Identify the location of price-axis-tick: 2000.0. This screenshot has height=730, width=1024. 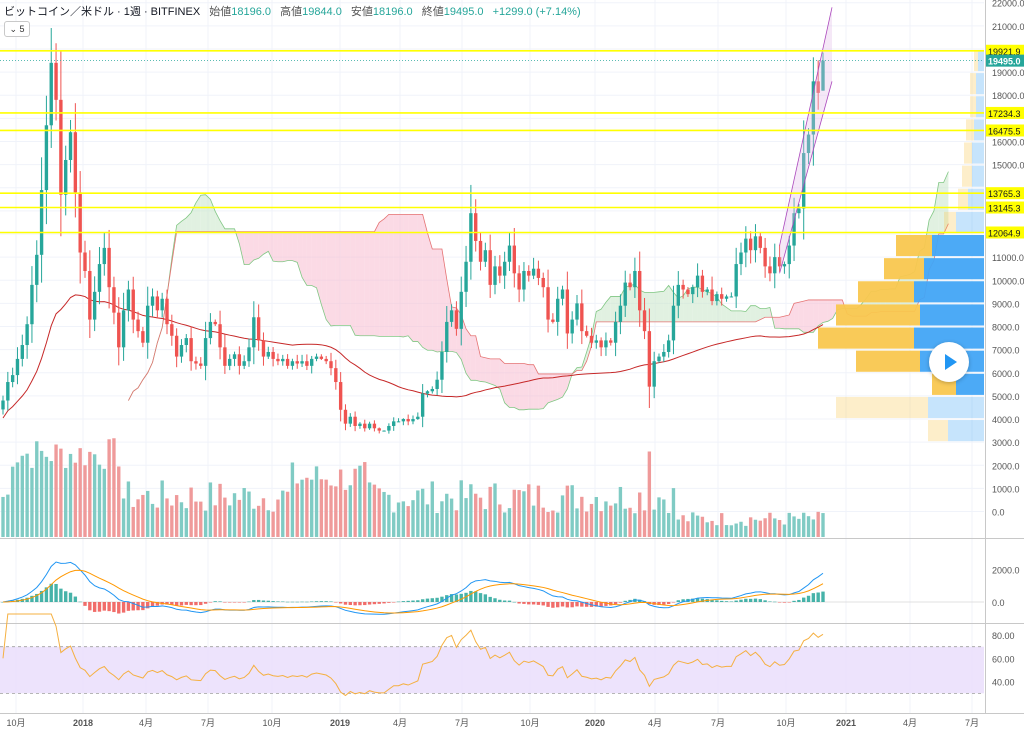
(1006, 466).